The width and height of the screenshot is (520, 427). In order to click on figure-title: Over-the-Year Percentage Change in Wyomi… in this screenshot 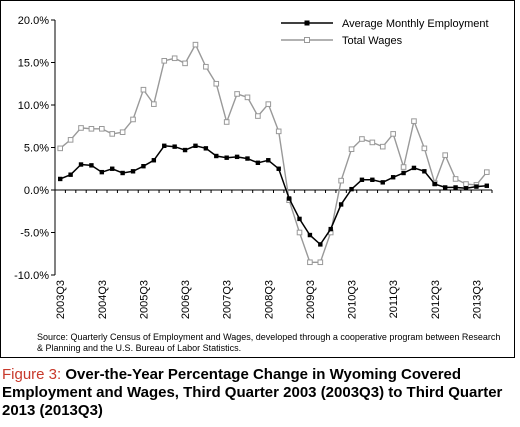, I will do `click(252, 392)`.